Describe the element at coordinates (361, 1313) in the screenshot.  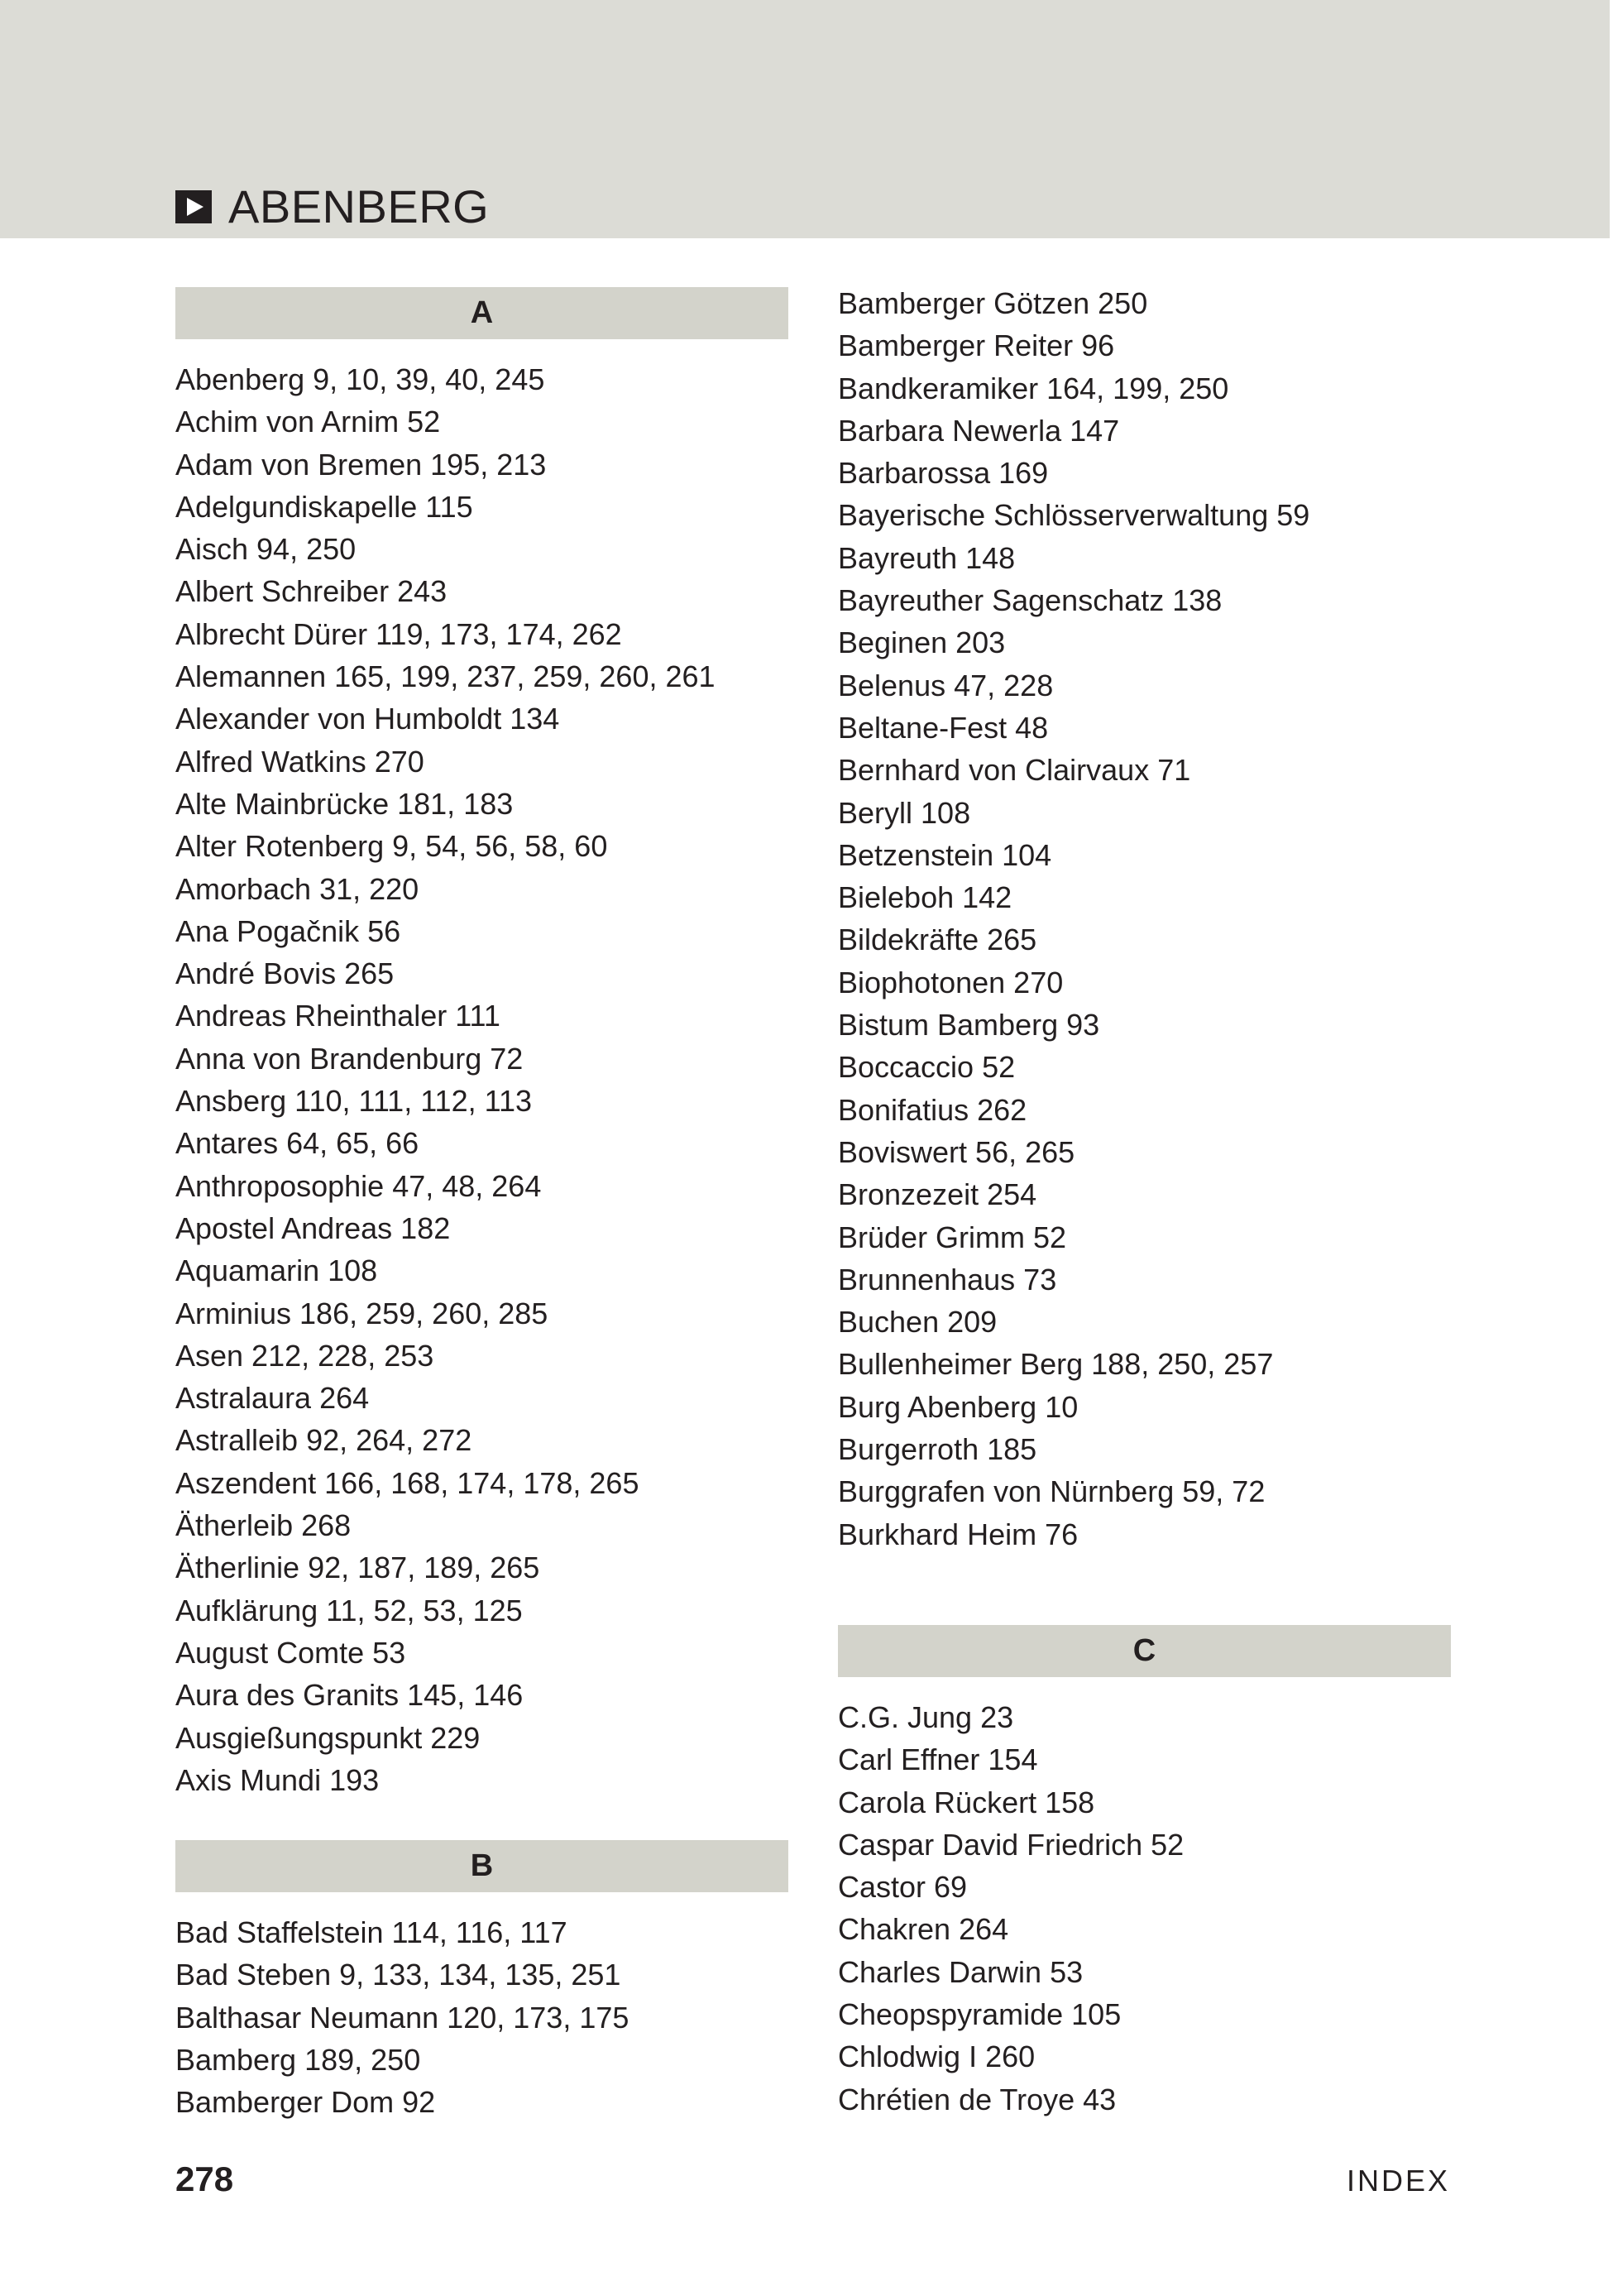
I see `index-entry: Arminius 186, 259, 260, 285` at that location.